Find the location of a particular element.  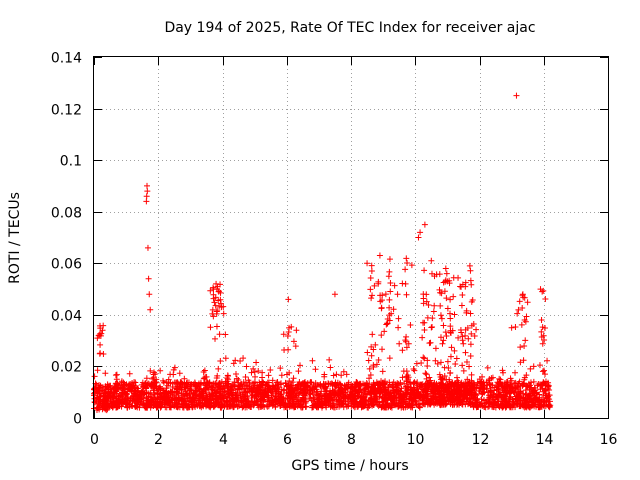

x-tick-label: 0 is located at coordinates (94, 440).